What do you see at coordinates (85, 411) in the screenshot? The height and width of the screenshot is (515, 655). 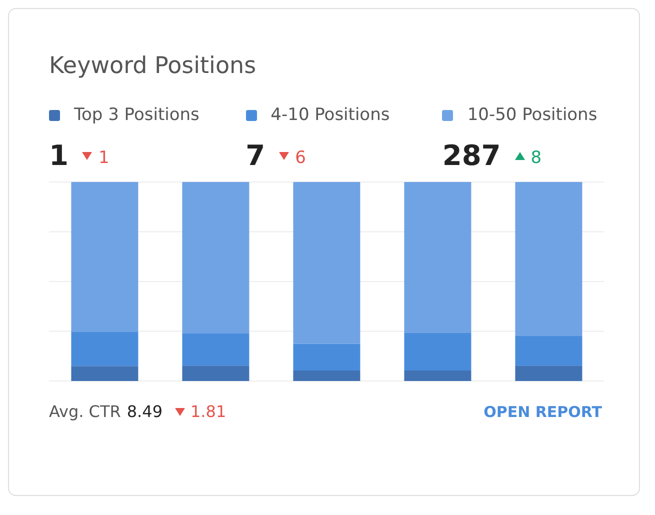 I see `text: Avg. CTR` at bounding box center [85, 411].